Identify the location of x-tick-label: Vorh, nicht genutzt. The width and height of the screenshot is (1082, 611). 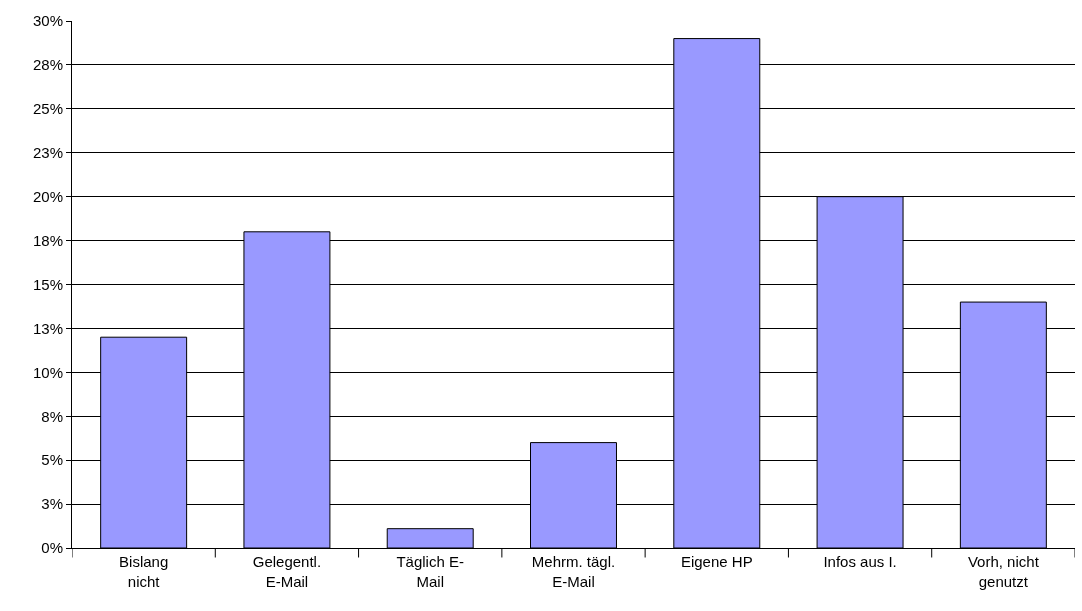
(1003, 571).